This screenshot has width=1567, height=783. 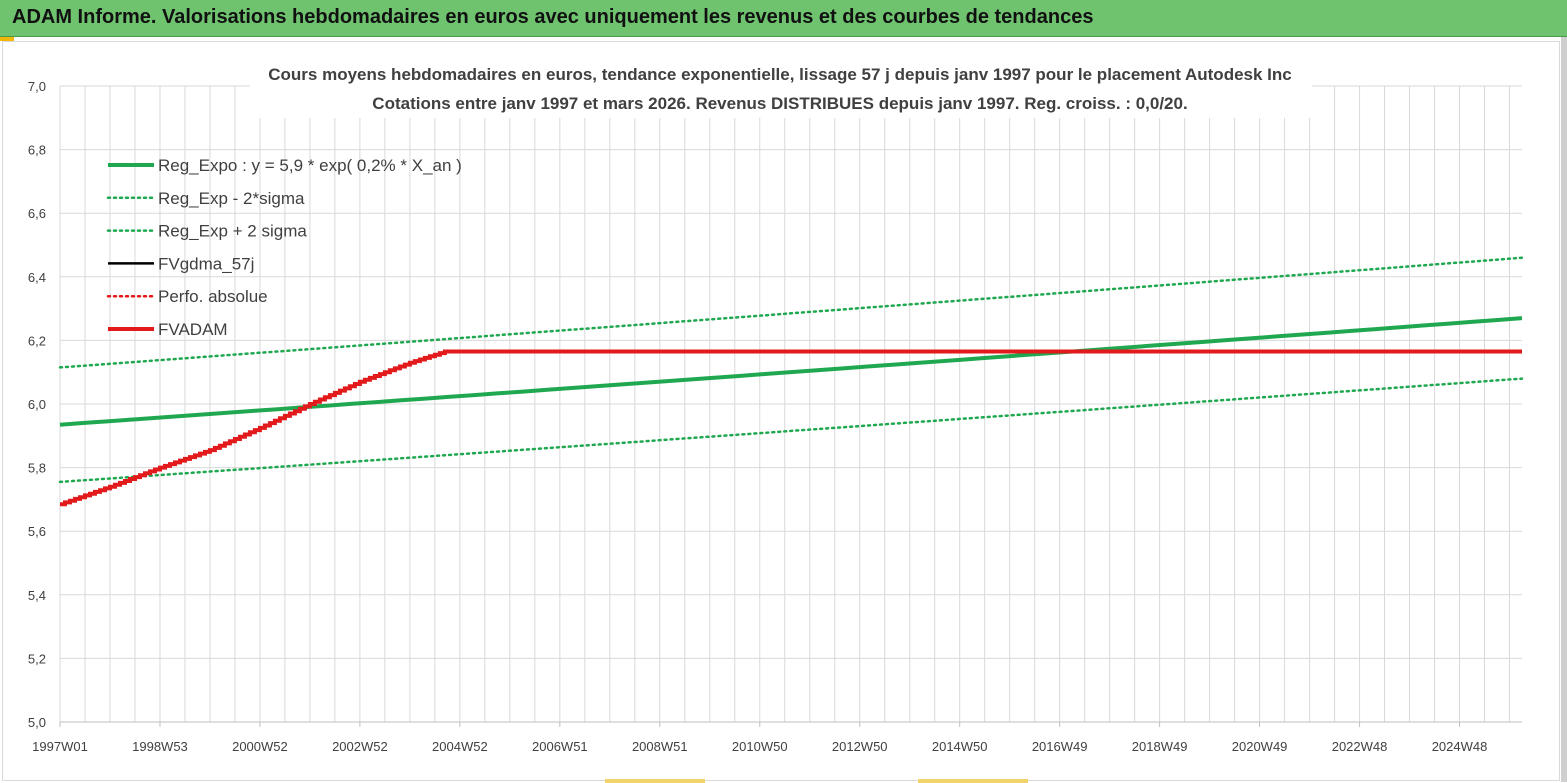 What do you see at coordinates (231, 198) in the screenshot?
I see `legend-label: Reg_Exp - 2*sigma` at bounding box center [231, 198].